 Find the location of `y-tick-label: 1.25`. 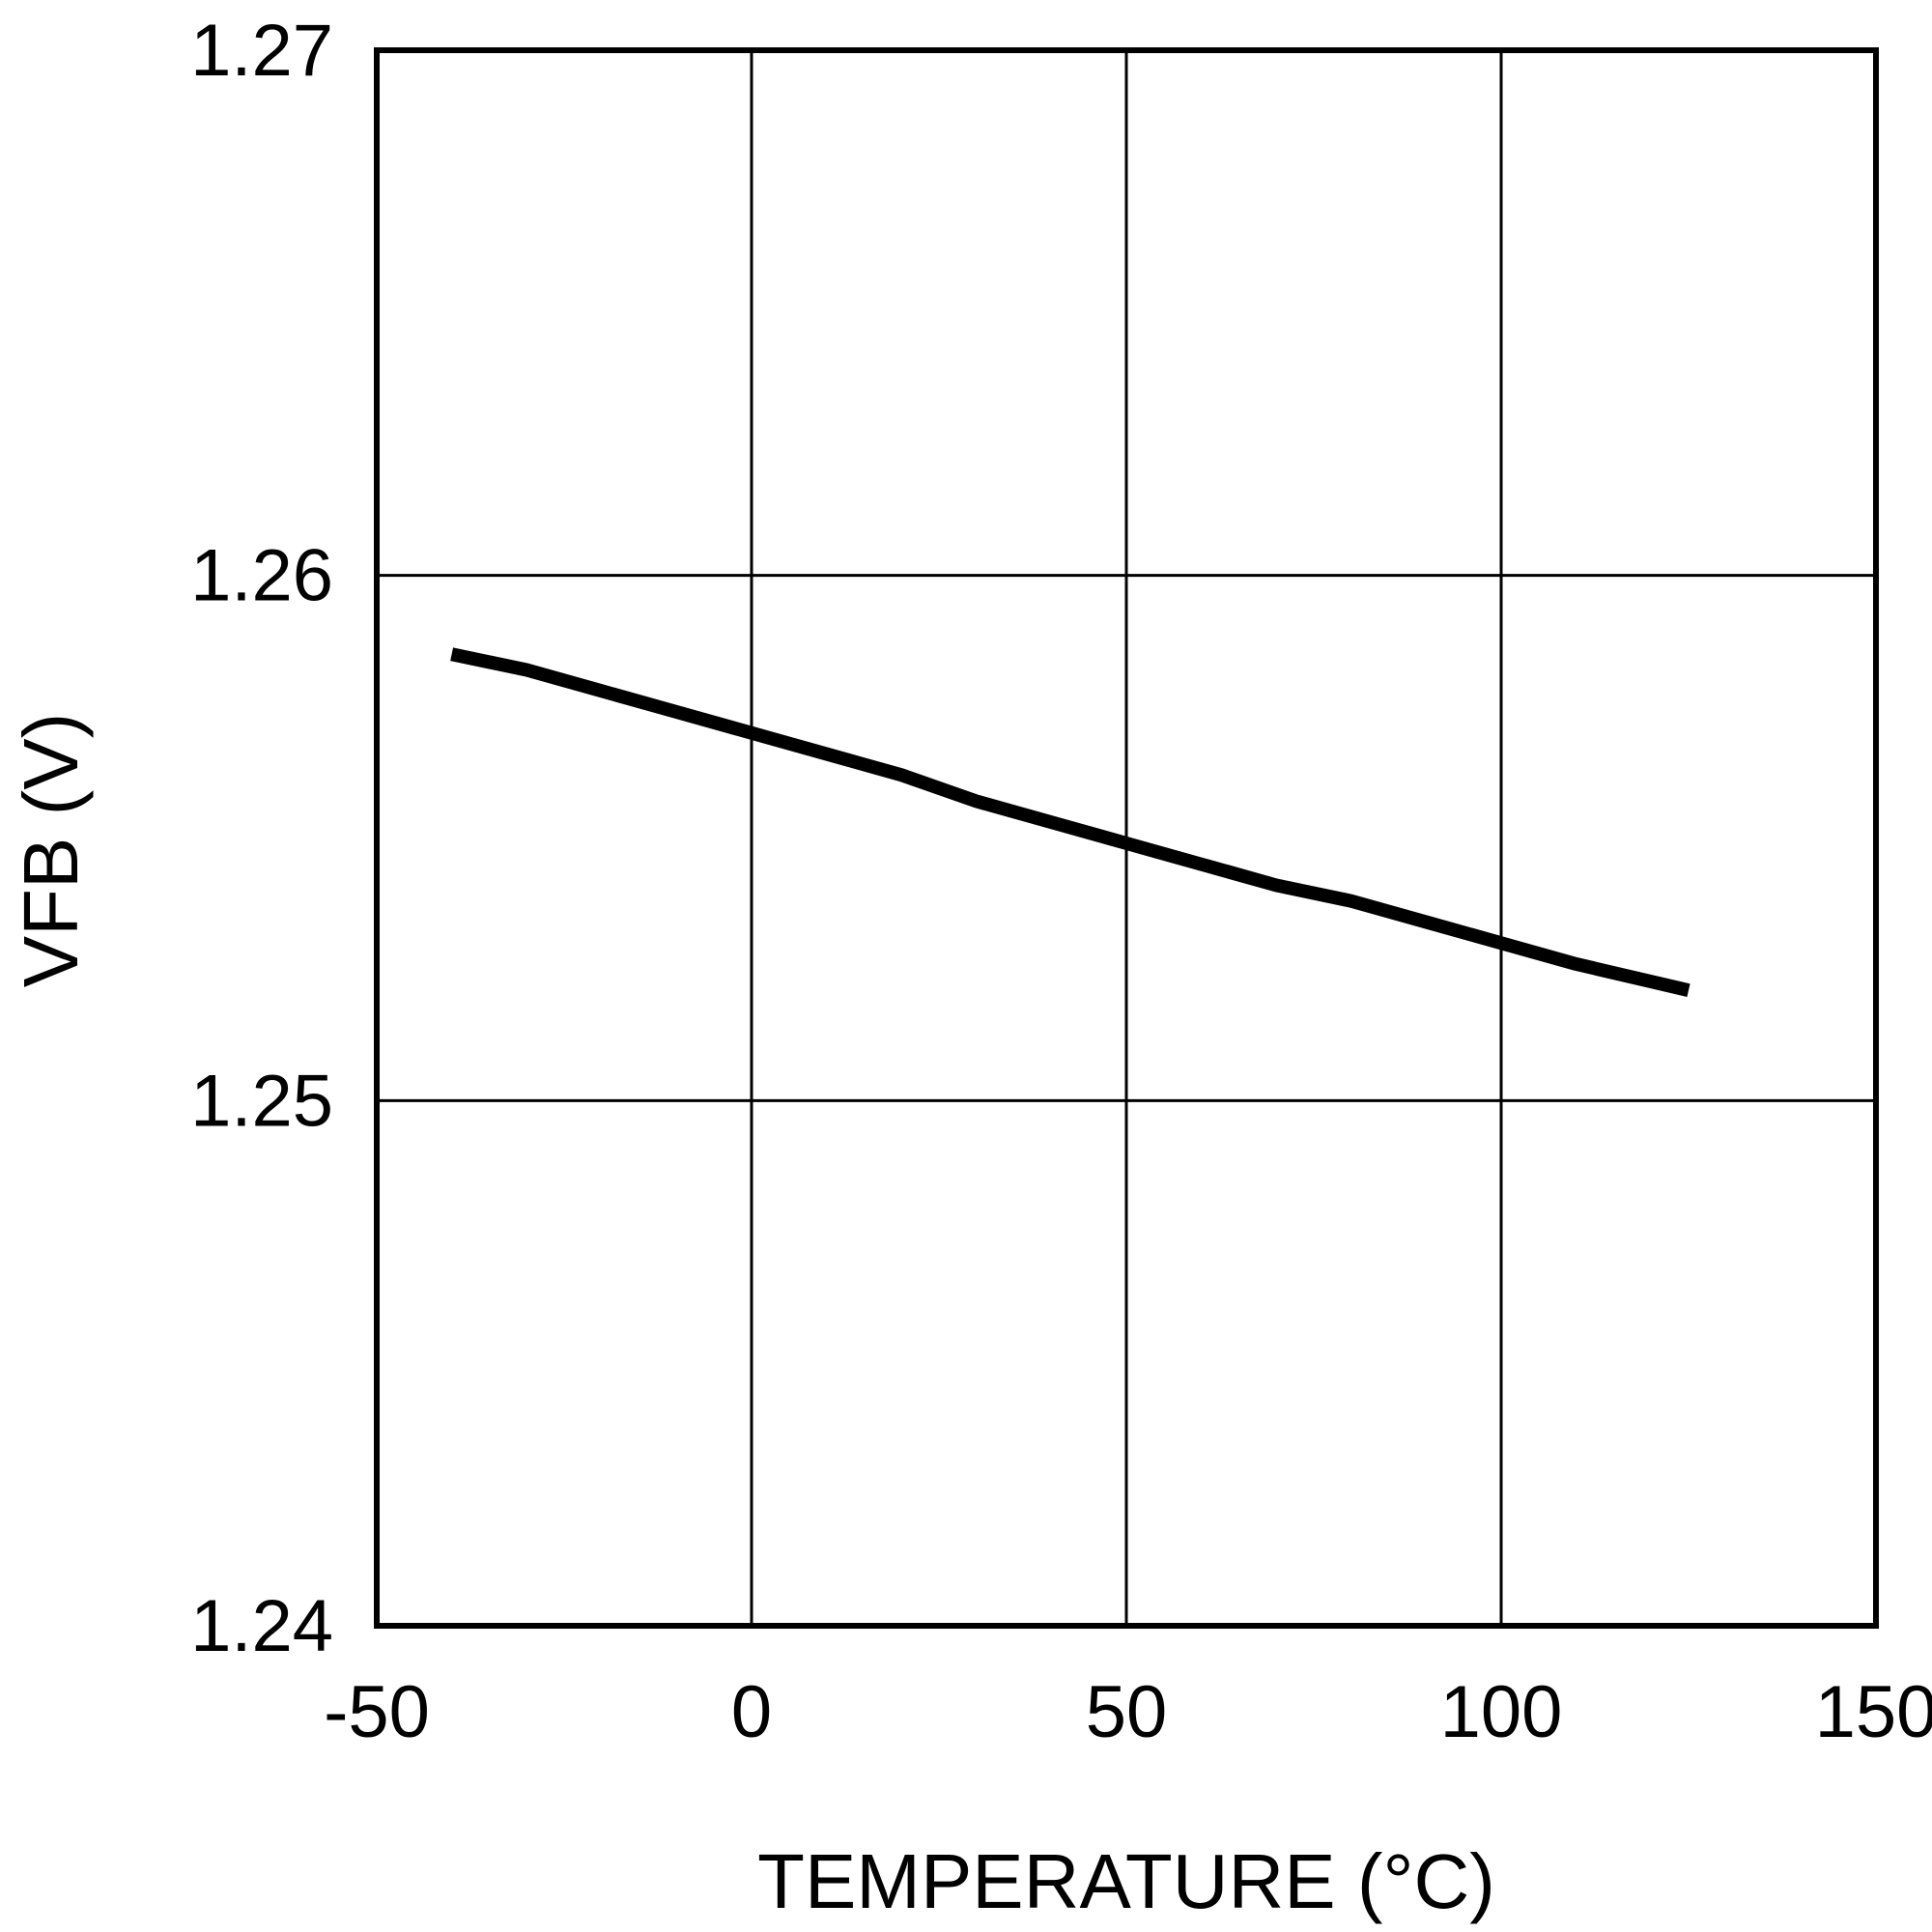

y-tick-label: 1.25 is located at coordinates (261, 1101).